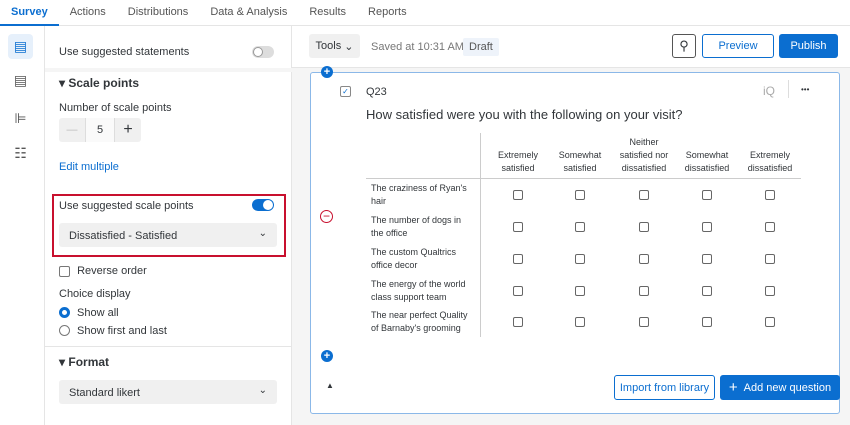 This screenshot has height=425, width=850. I want to click on plus-icon: +, so click(733, 387).